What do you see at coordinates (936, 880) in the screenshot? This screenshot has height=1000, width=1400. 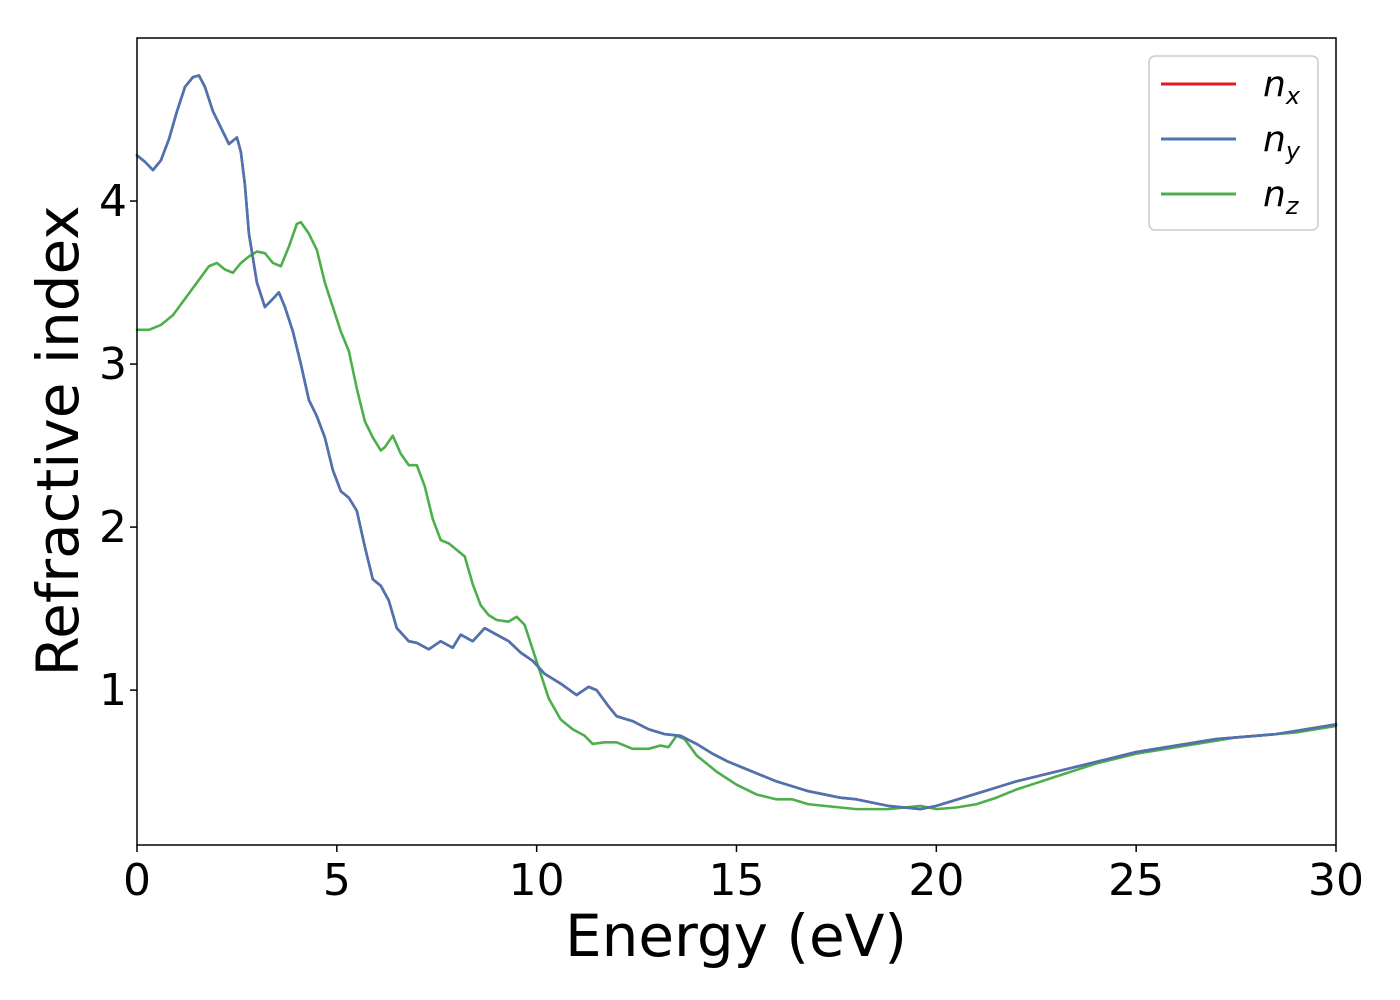 I see `x-tick-label: 20` at bounding box center [936, 880].